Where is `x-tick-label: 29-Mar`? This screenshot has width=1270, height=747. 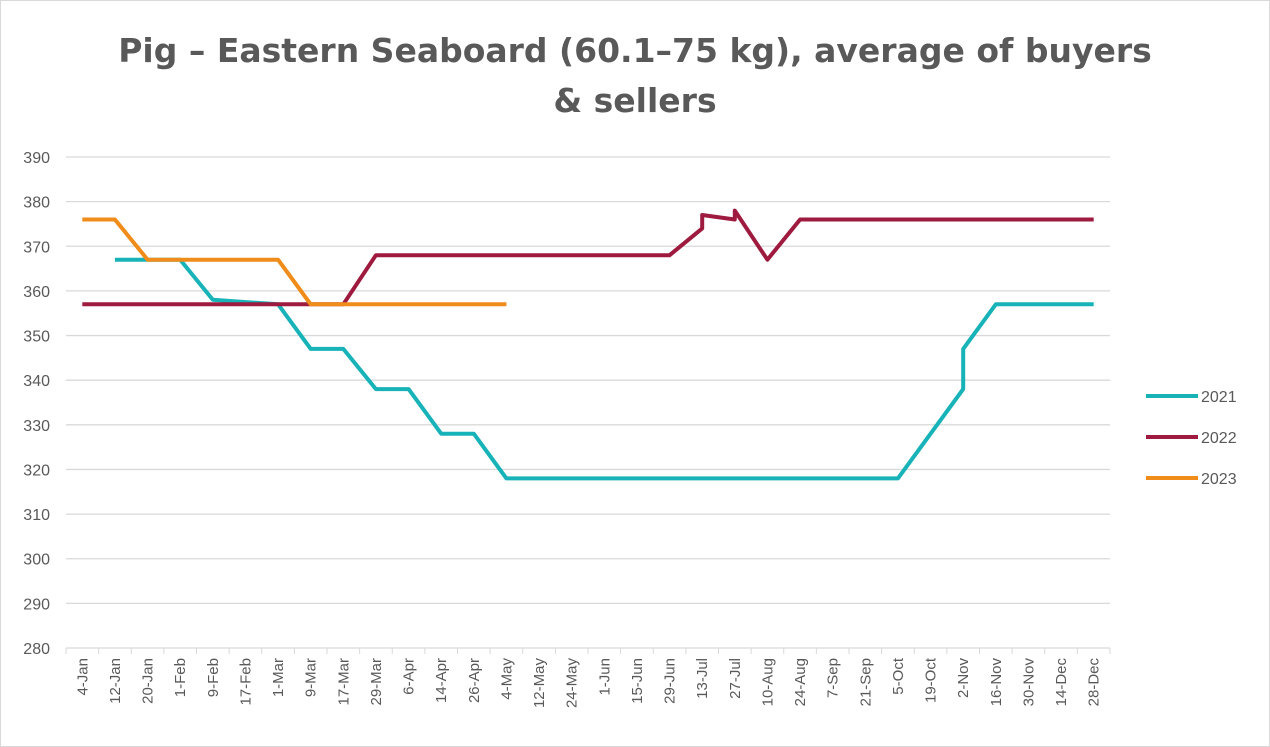 x-tick-label: 29-Mar is located at coordinates (376, 682).